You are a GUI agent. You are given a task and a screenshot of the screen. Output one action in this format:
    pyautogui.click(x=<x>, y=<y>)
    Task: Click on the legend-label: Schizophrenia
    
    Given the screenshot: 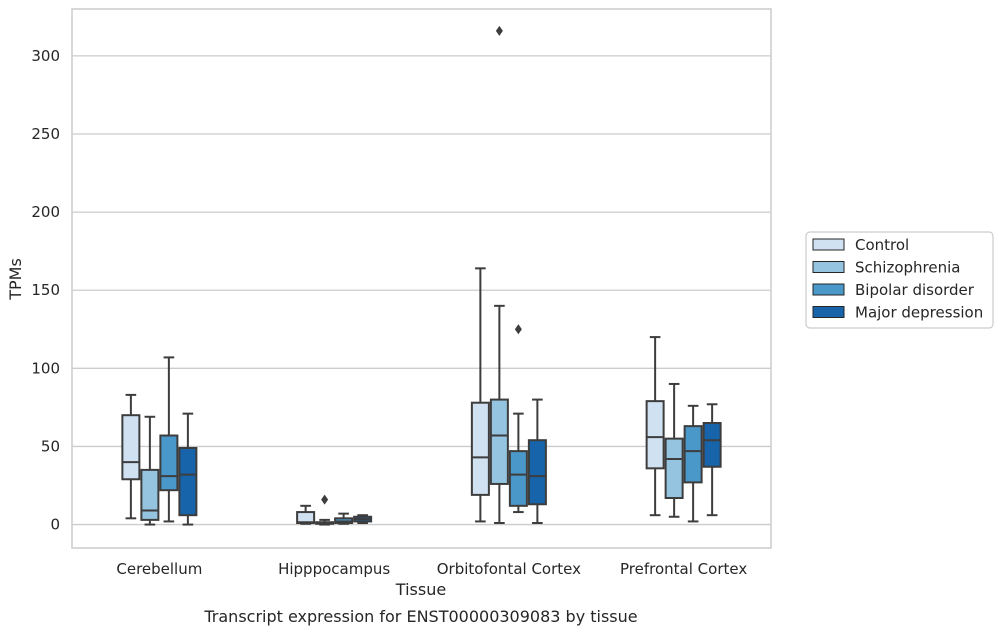 What is the action you would take?
    pyautogui.click(x=907, y=268)
    